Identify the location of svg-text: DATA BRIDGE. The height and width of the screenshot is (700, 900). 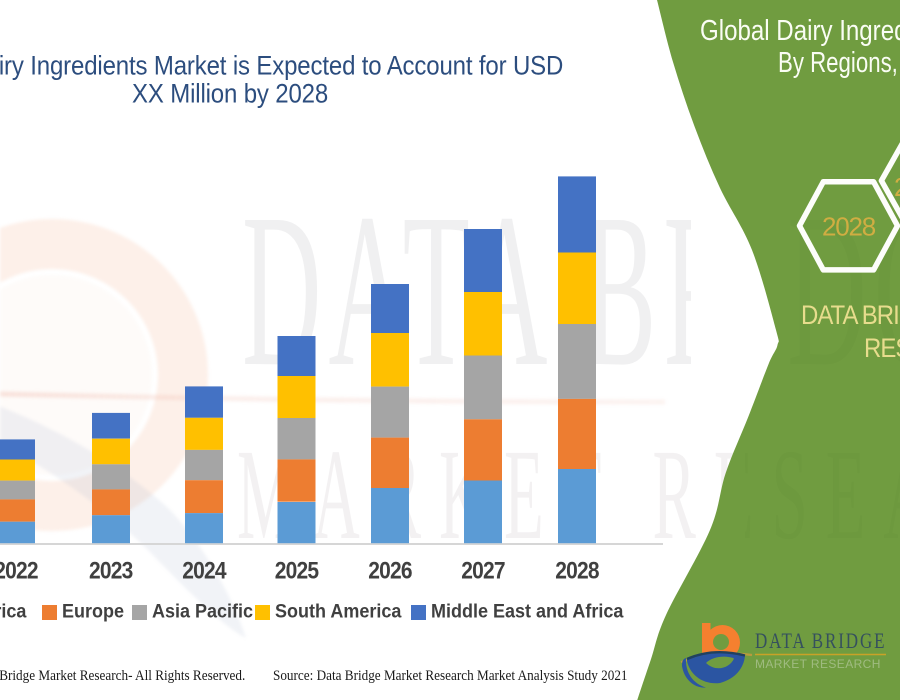
(820, 641).